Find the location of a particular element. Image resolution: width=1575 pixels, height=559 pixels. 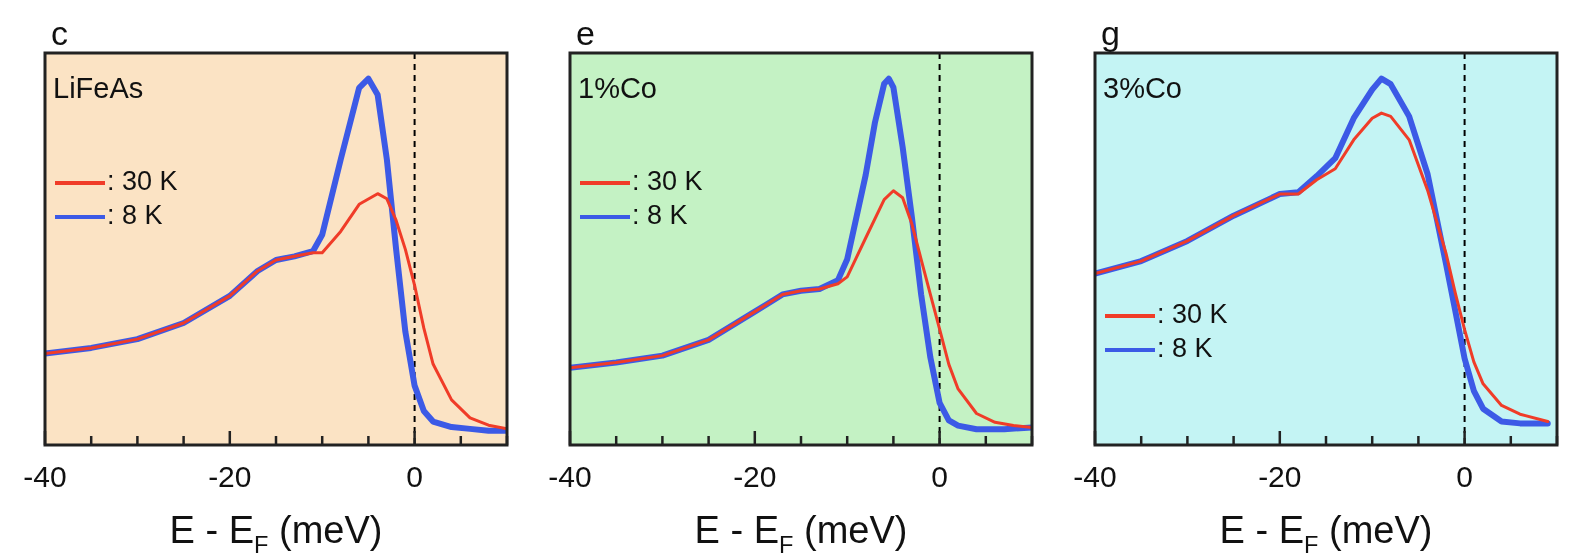

chart-title: g is located at coordinates (1110, 33).